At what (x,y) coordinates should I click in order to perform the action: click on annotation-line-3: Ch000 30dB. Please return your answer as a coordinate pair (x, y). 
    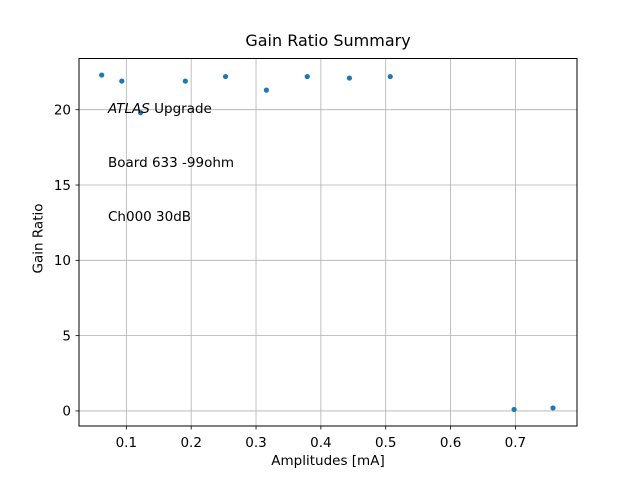
    Looking at the image, I should click on (150, 217).